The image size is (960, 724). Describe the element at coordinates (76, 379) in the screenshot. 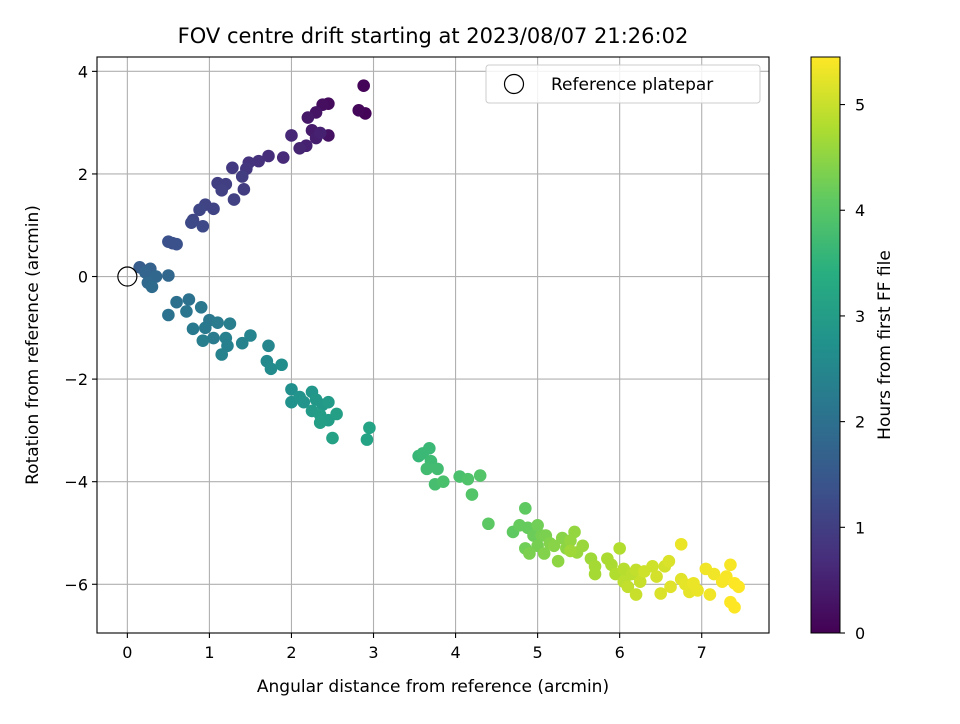

I see `y-tick-label: −2` at that location.